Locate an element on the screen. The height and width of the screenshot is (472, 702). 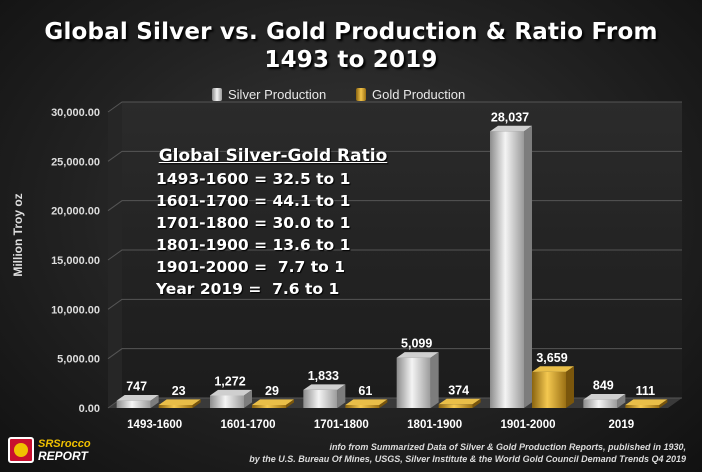
ratio-line: 1493-1600 = 32.5 to 1 is located at coordinates (253, 179).